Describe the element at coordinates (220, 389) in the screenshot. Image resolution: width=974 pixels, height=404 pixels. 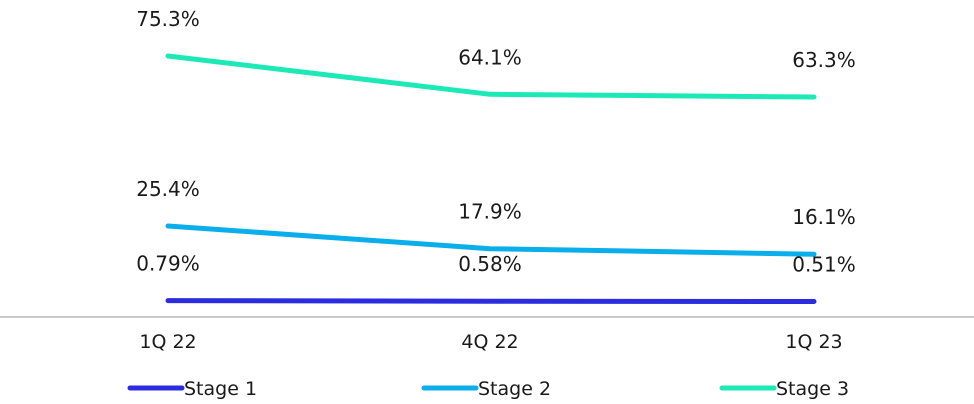
I see `stage-1-legend-label: Stage 1` at that location.